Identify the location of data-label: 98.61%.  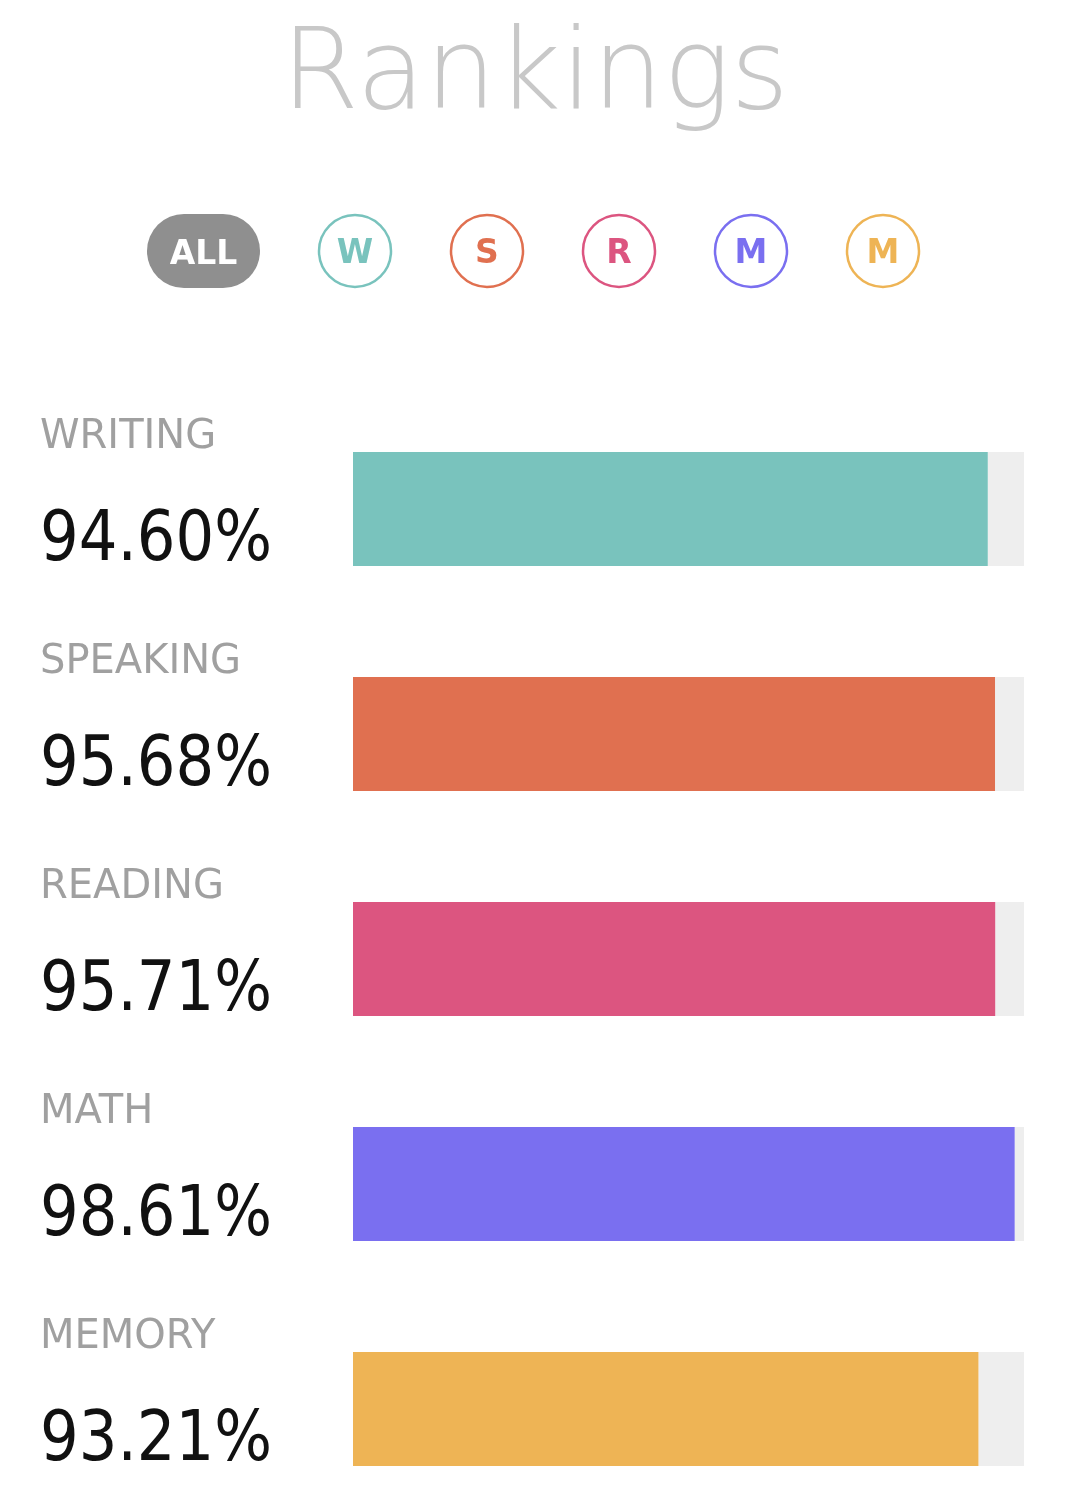
(173, 1211).